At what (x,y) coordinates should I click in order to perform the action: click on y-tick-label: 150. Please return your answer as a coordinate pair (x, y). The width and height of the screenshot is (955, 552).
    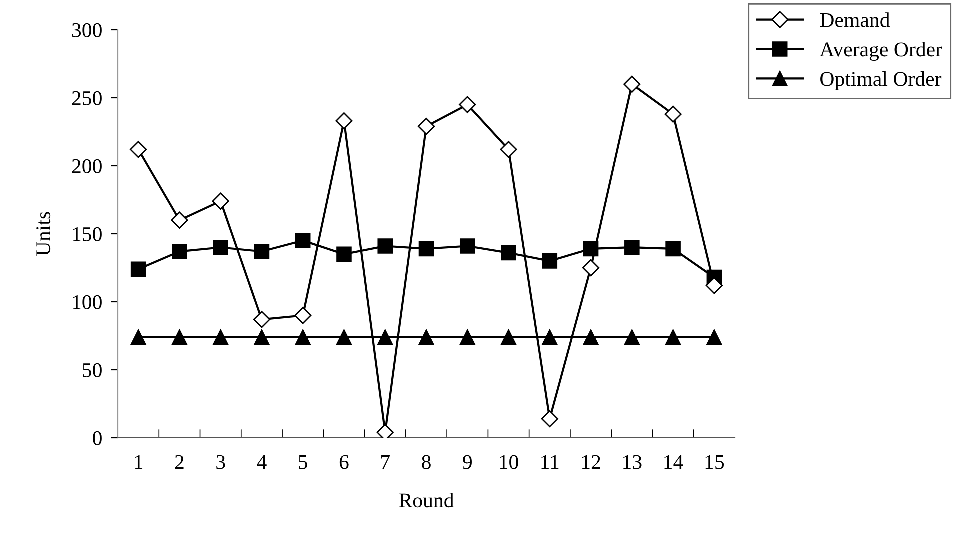
    Looking at the image, I should click on (87, 234).